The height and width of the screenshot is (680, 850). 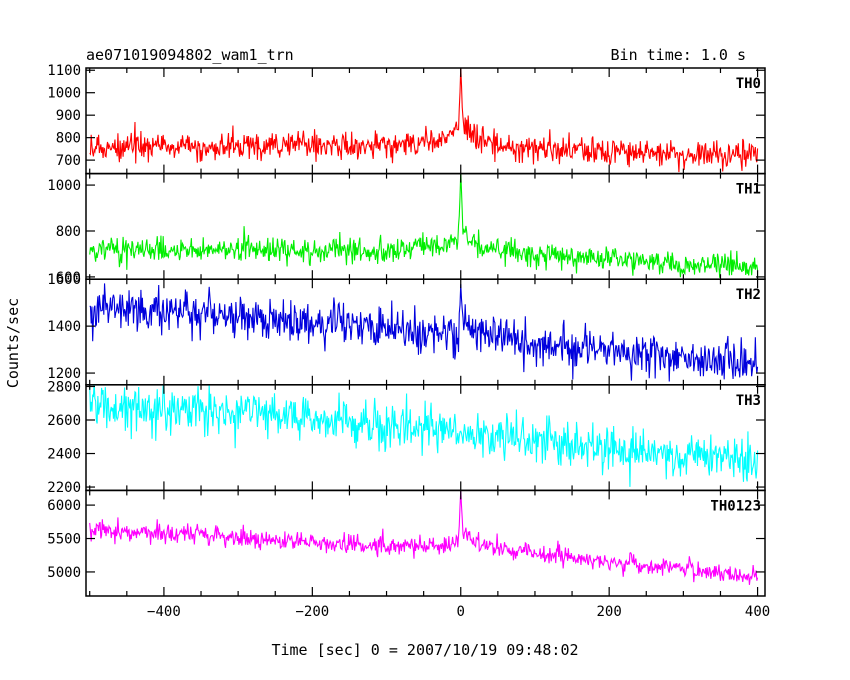 I want to click on y-tick-label: 2400, so click(x=64, y=455).